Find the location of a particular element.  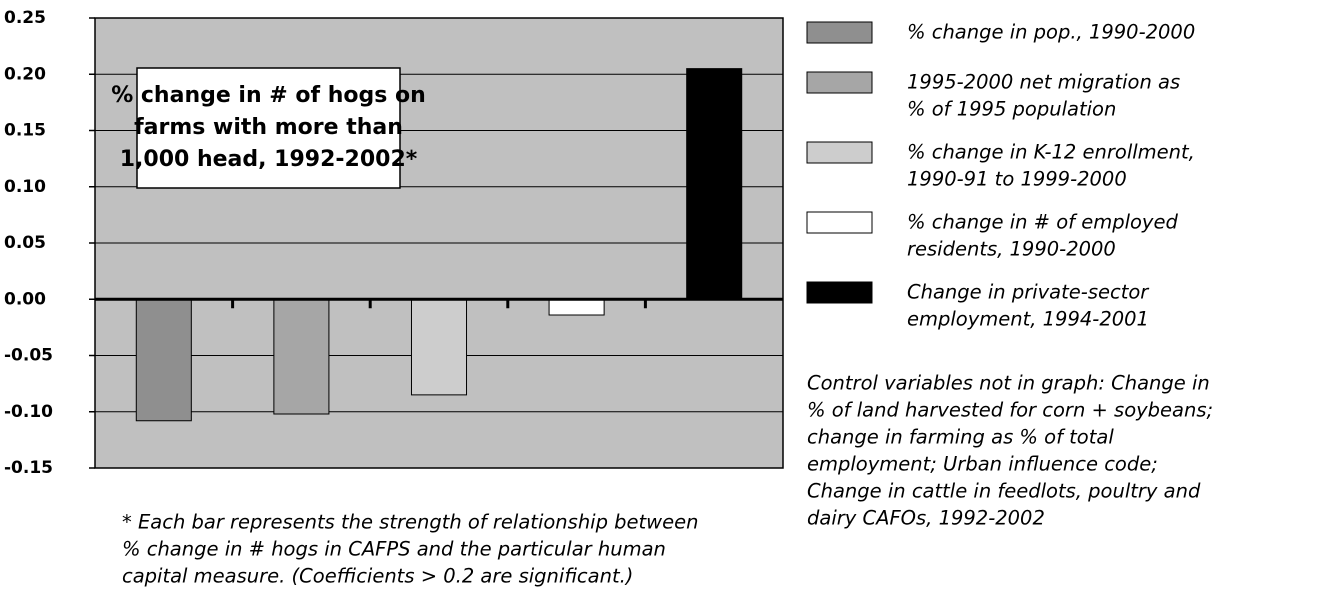

annotation-line: 1,000 head, 1992-2002* is located at coordinates (269, 159).